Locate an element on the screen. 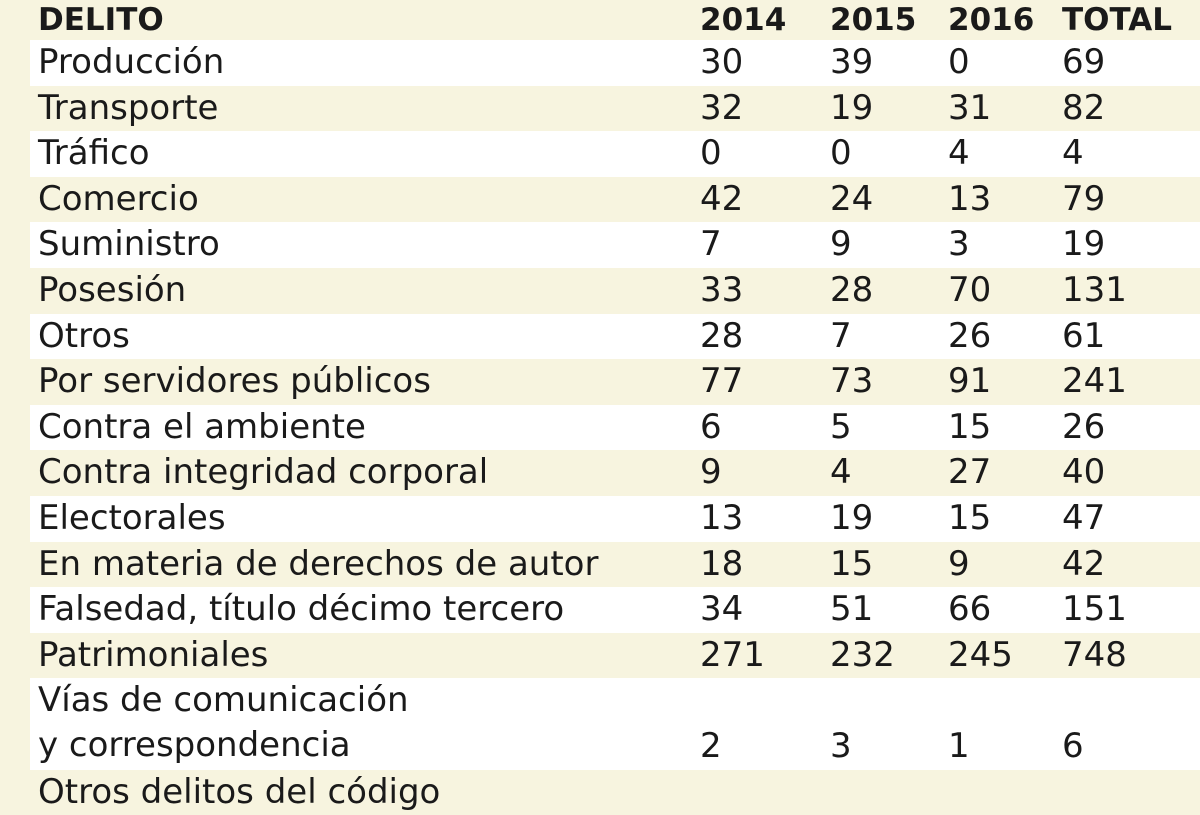 This screenshot has height=815, width=1200. value-cell: 34 is located at coordinates (722, 609).